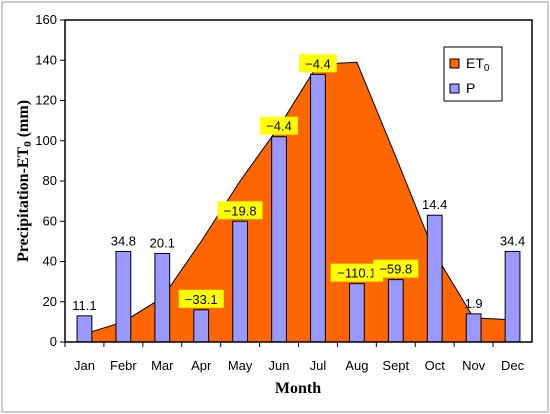 Image resolution: width=550 pixels, height=414 pixels. Describe the element at coordinates (512, 296) in the screenshot. I see `bar-p-dec` at that location.